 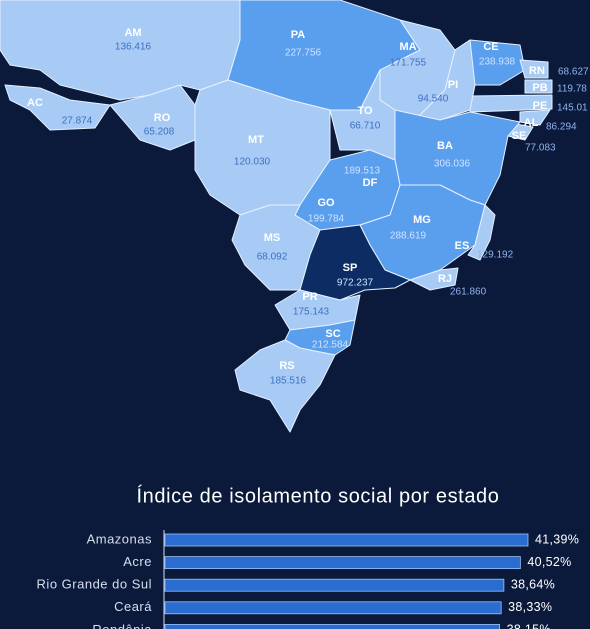 What do you see at coordinates (572, 89) in the screenshot?
I see `state-value: 119.78` at bounding box center [572, 89].